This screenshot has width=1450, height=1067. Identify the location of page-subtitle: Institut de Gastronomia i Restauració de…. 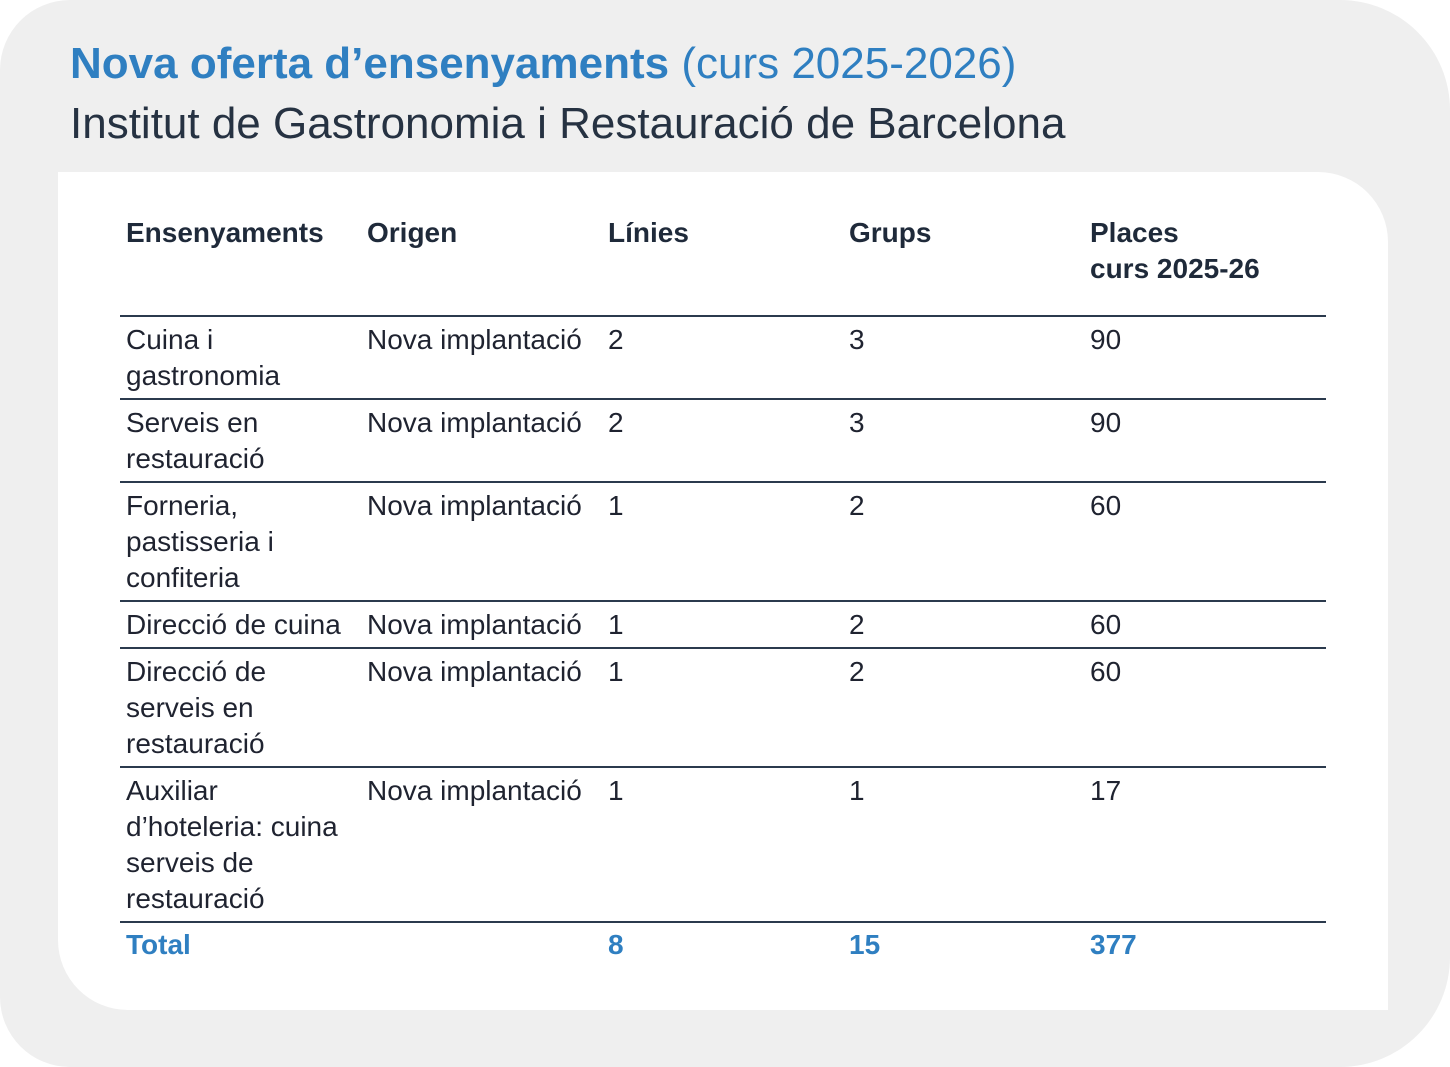
(568, 123).